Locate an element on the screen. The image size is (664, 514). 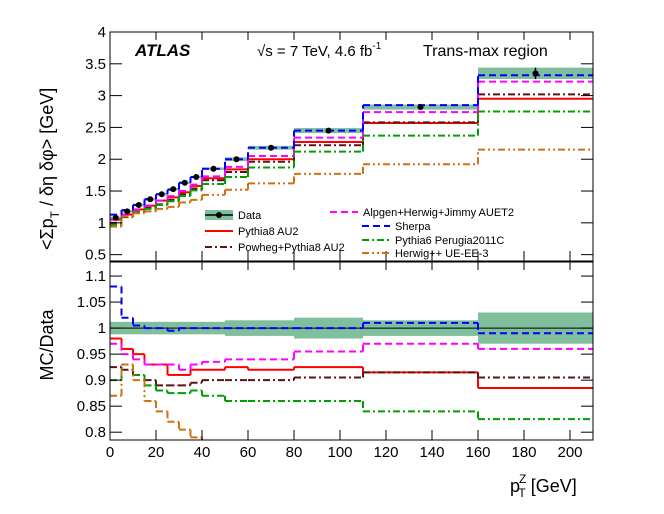
y-label-rest: / δη δφ> [GeV] is located at coordinates (47, 149).